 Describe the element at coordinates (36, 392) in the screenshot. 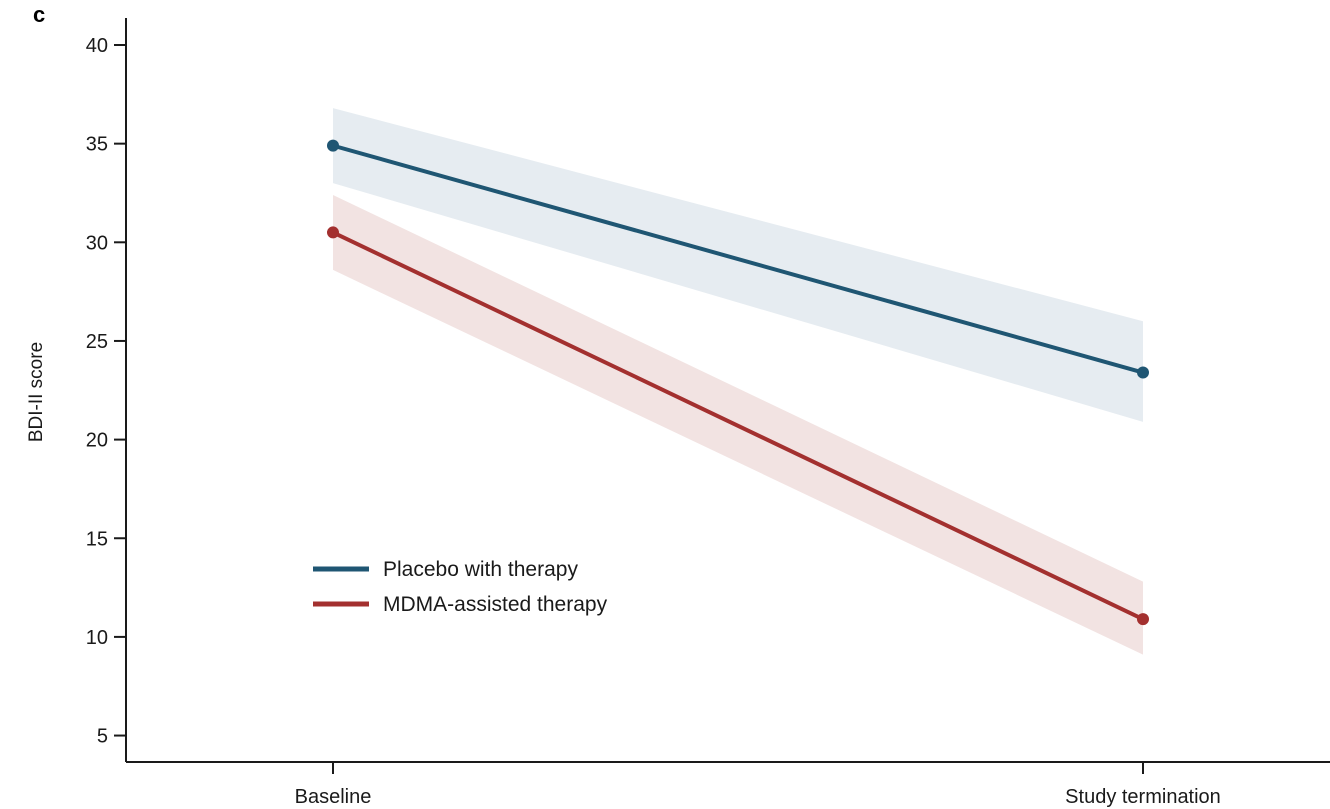

I see `y-axis-title: BDI-II score` at that location.